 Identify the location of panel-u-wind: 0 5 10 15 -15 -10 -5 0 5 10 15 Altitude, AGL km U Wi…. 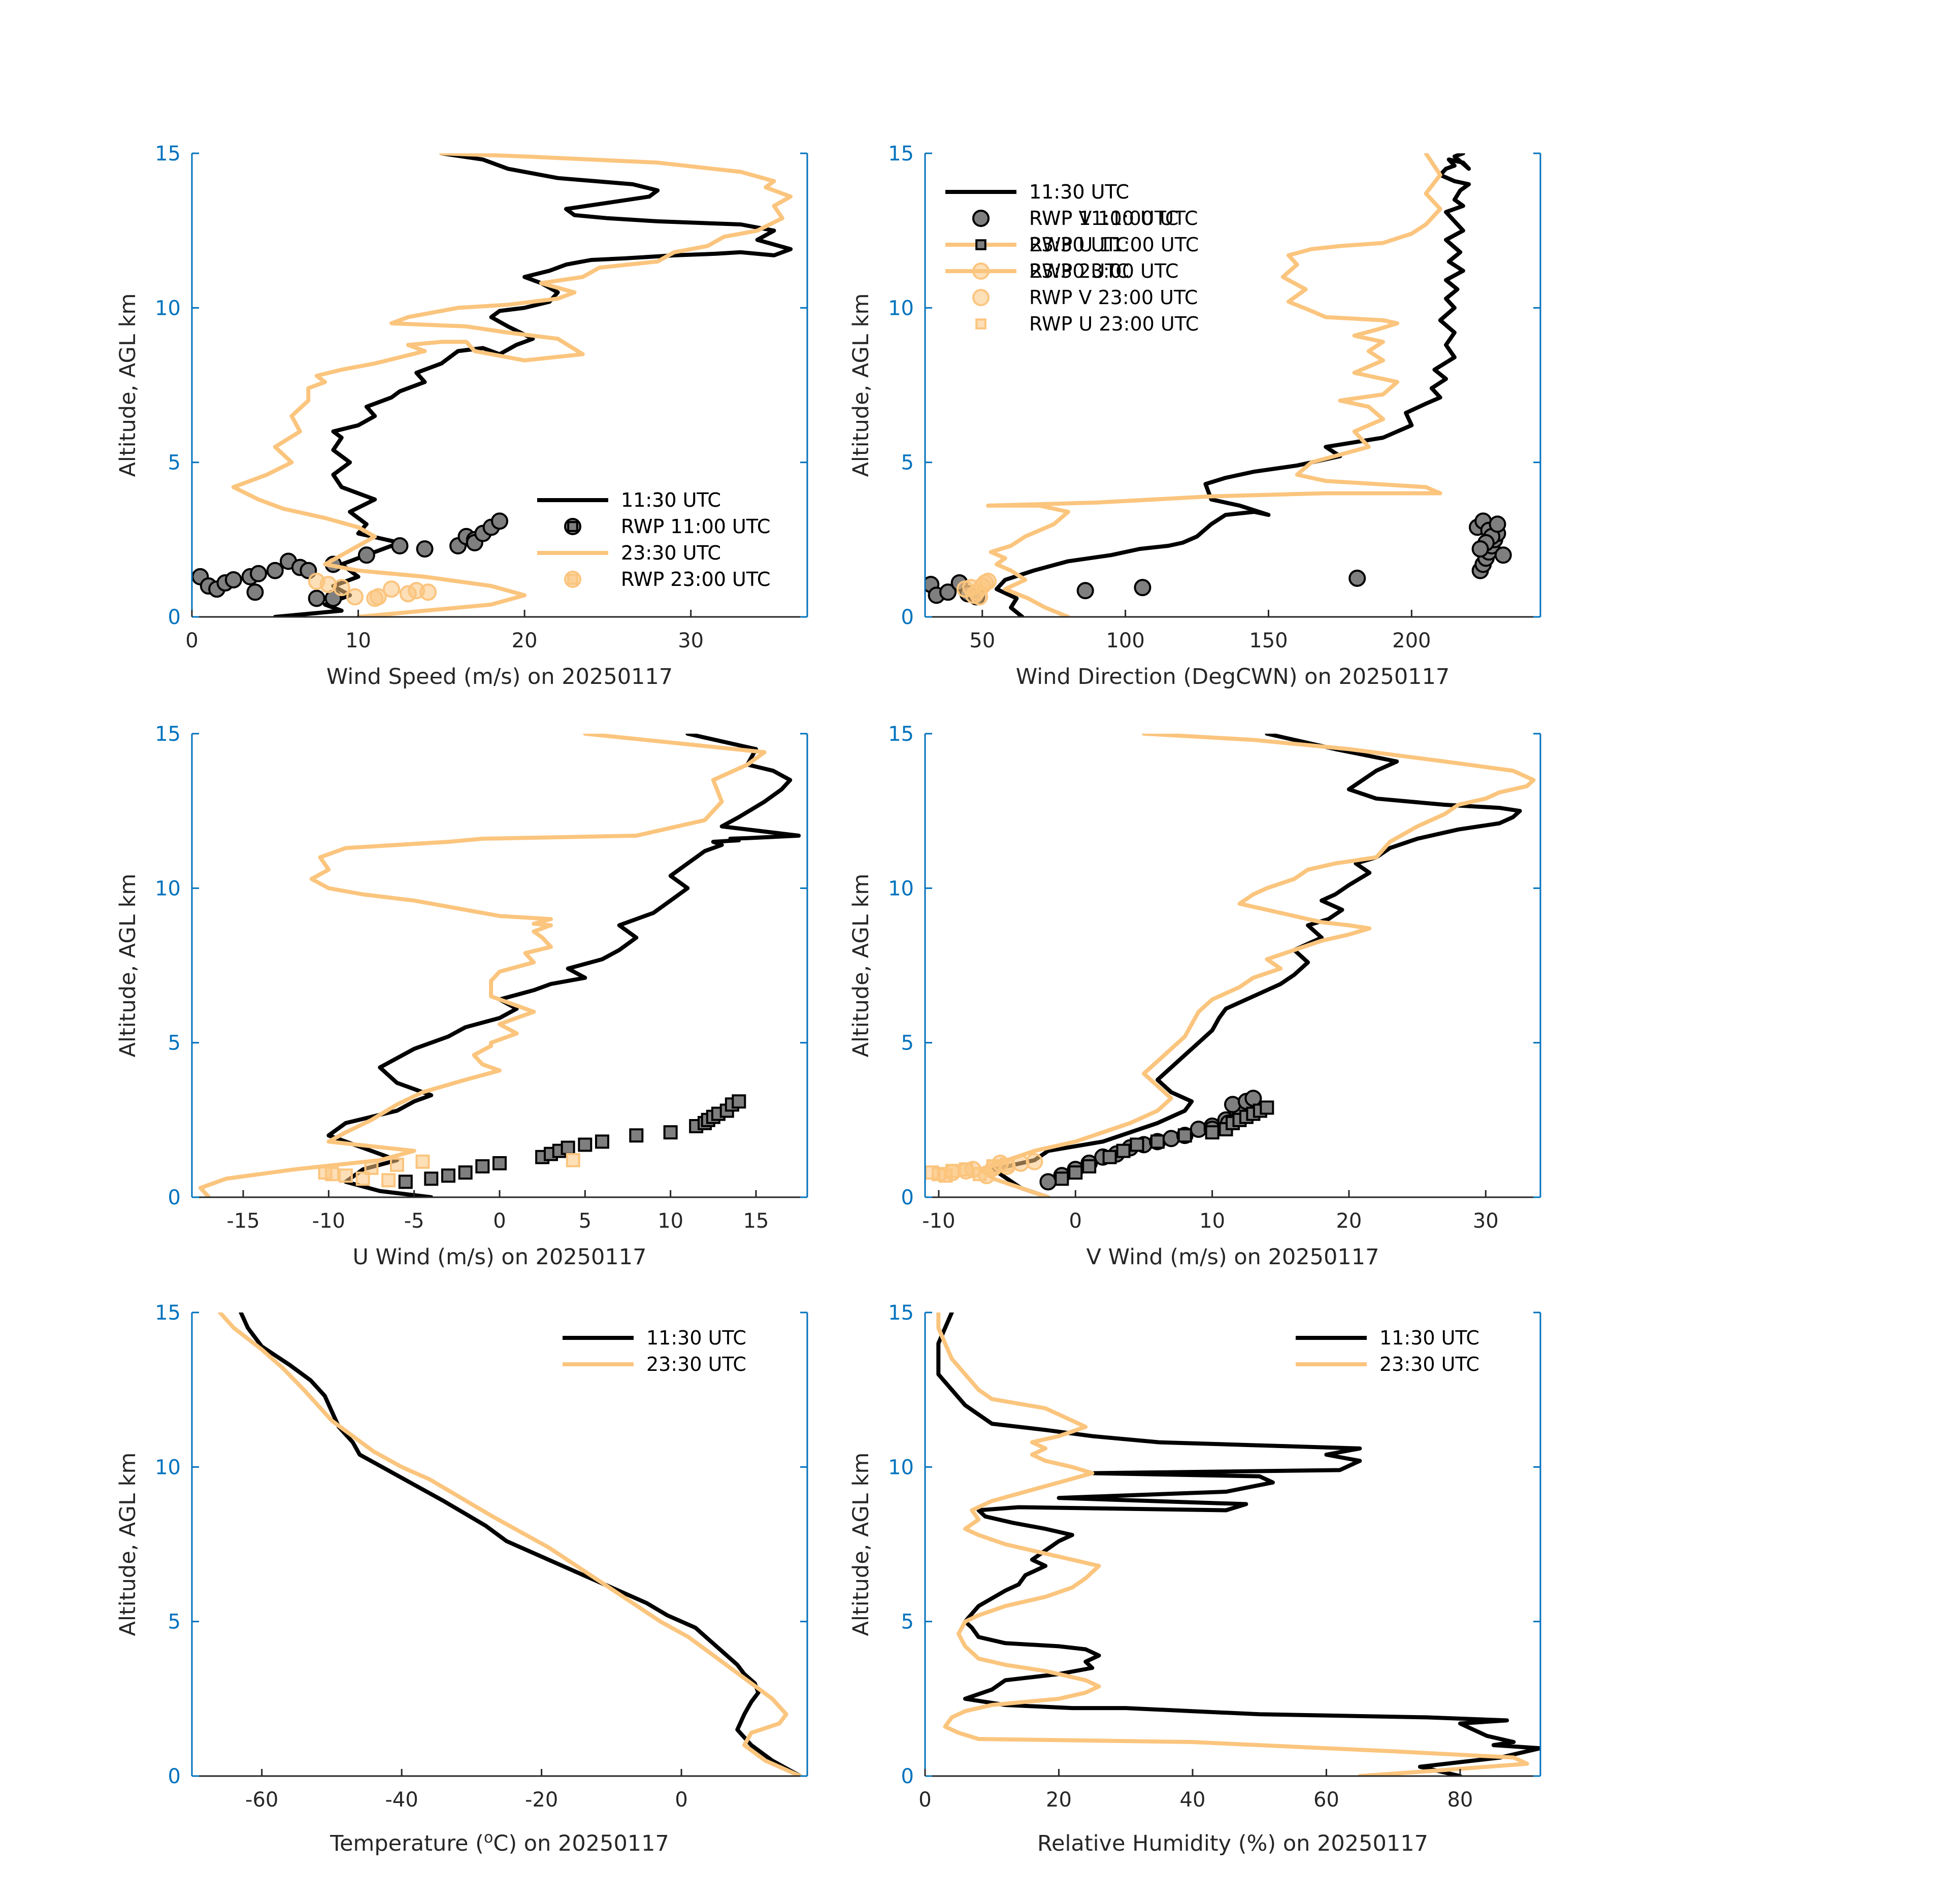
(461, 880).